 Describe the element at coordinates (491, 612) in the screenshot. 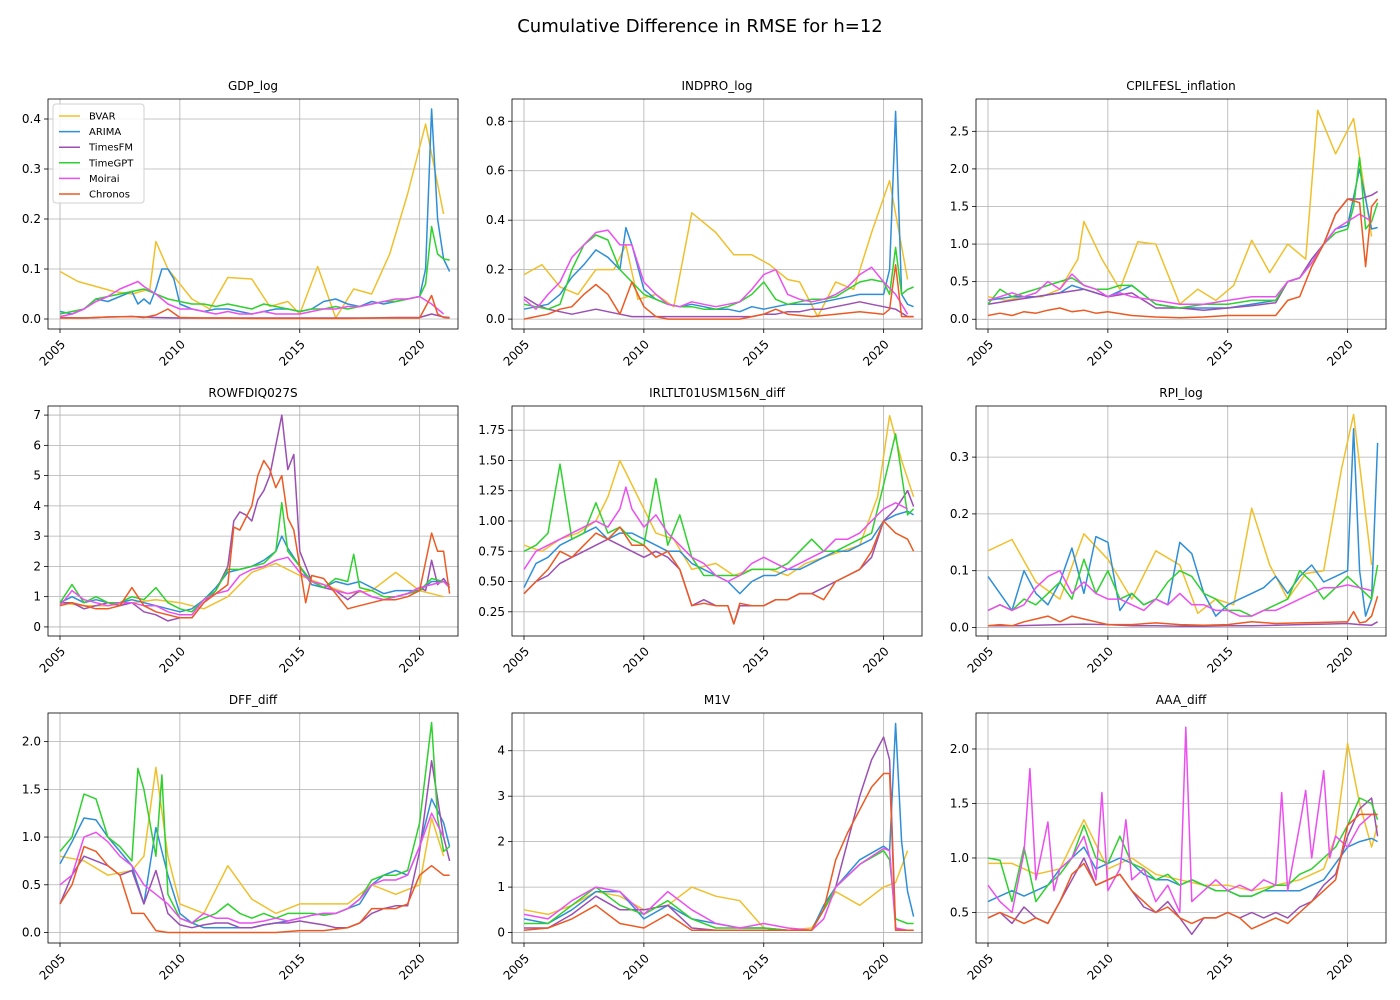

I see `y-tick-label: 0.25` at that location.